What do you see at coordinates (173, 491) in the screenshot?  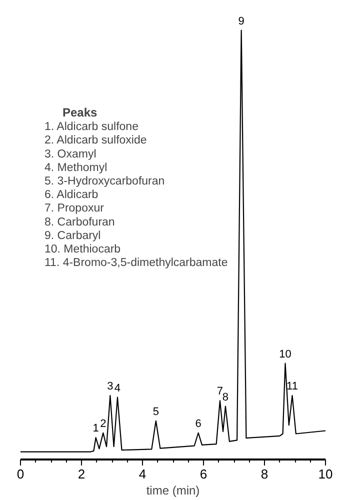 I see `x-axis-title: time (min)` at bounding box center [173, 491].